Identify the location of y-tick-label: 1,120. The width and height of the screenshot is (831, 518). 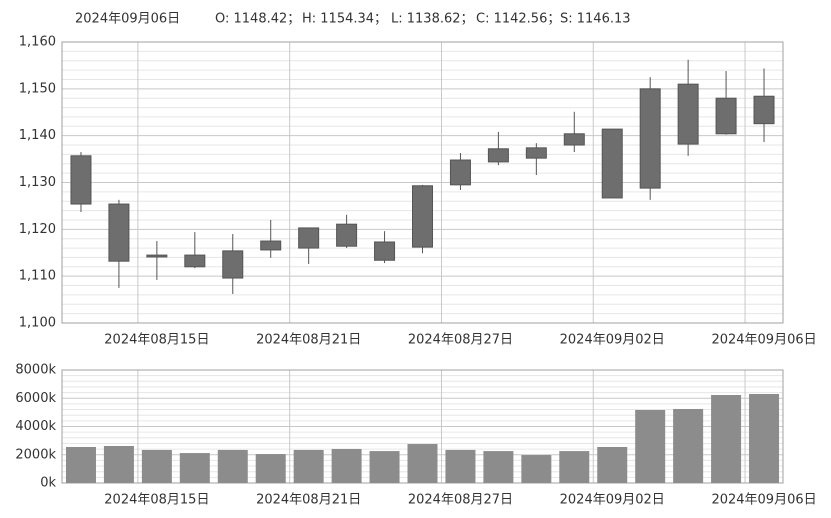
(37, 229).